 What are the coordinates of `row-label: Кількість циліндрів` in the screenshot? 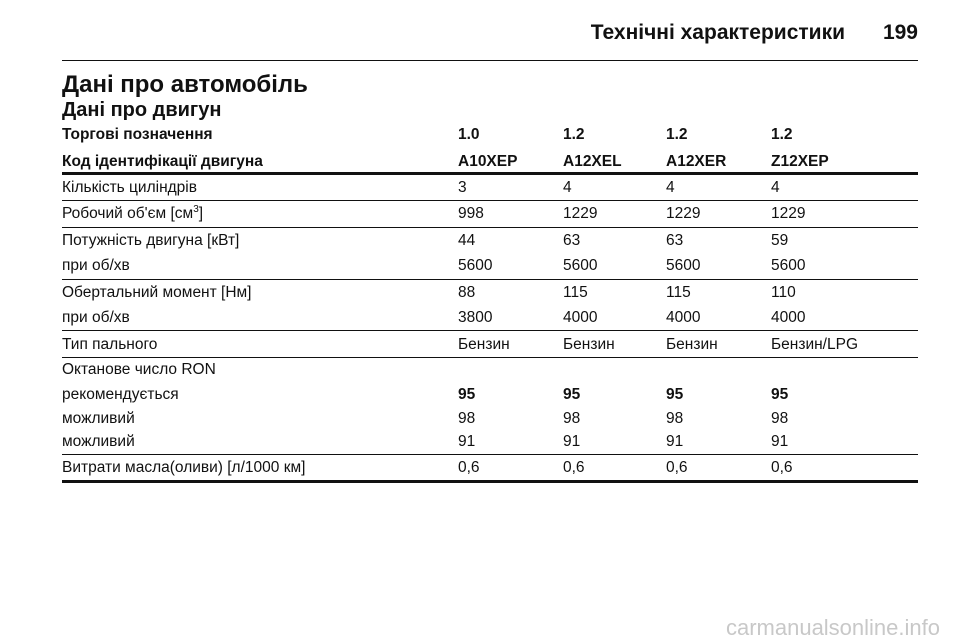 It's located at (129, 187).